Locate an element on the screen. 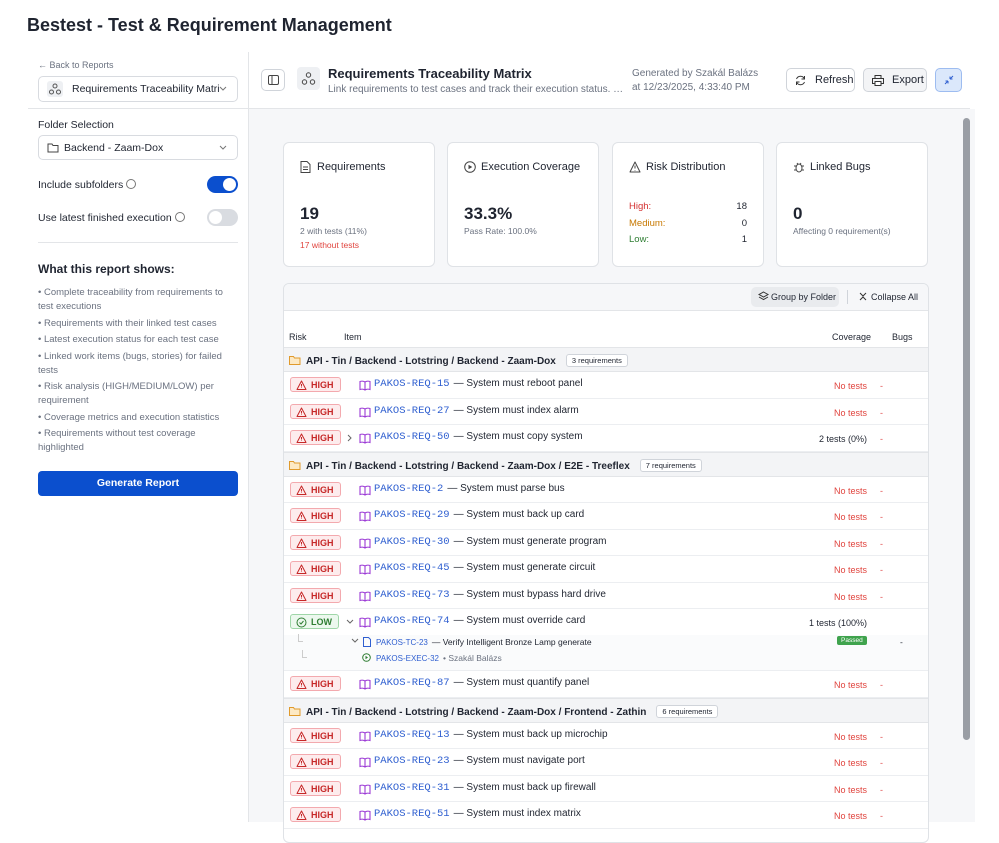  test-icon is located at coordinates (367, 642).